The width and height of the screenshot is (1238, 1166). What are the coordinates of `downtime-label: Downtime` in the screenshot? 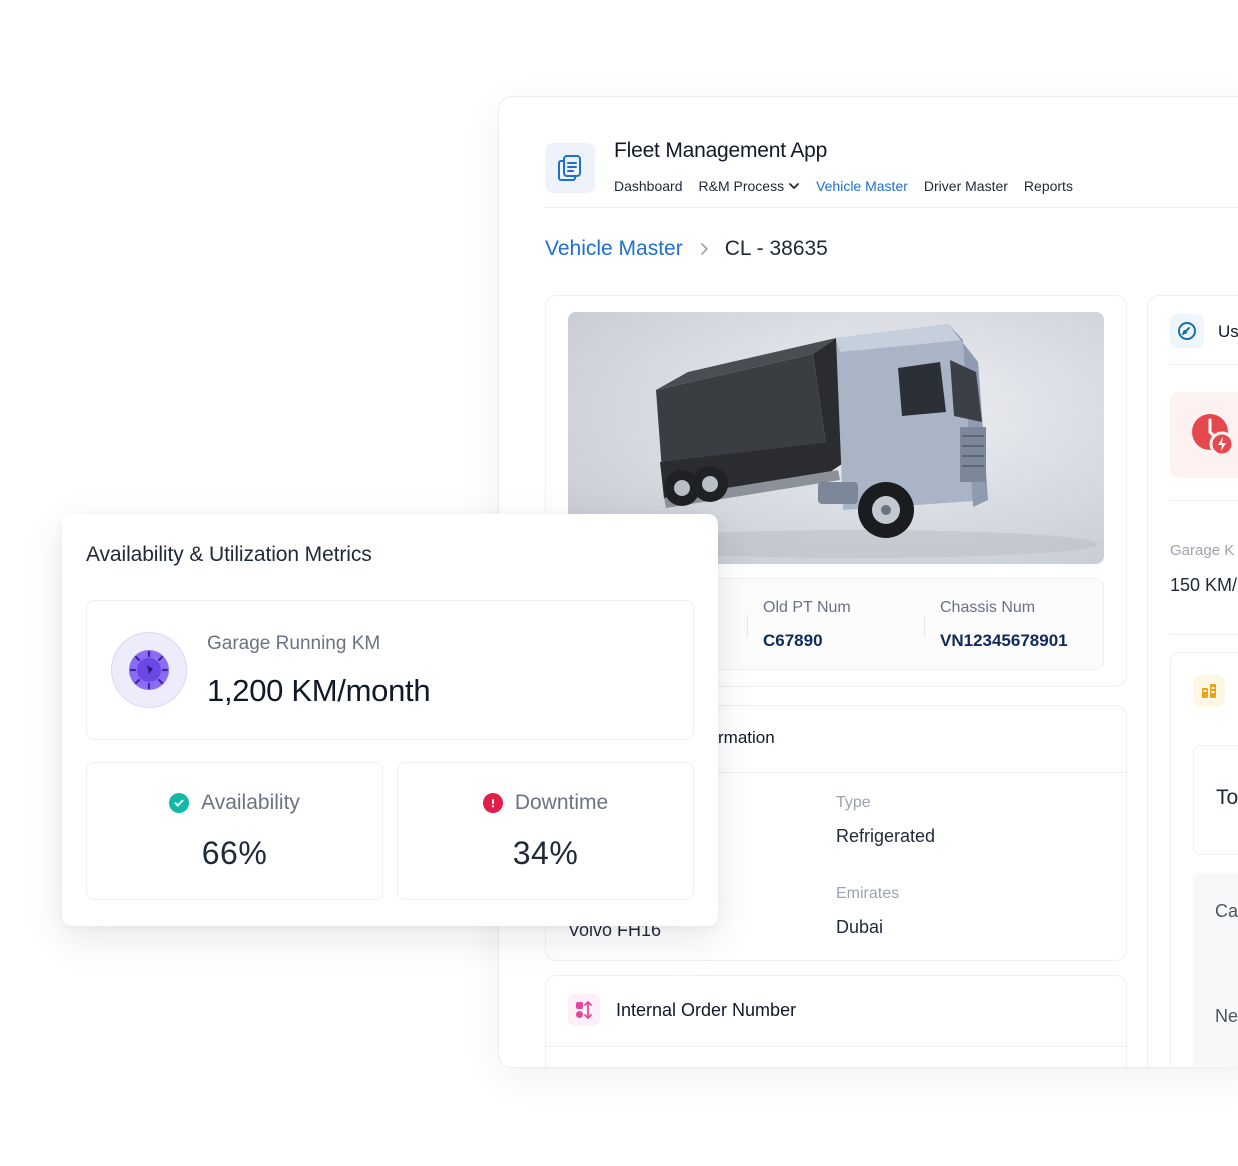 It's located at (561, 802).